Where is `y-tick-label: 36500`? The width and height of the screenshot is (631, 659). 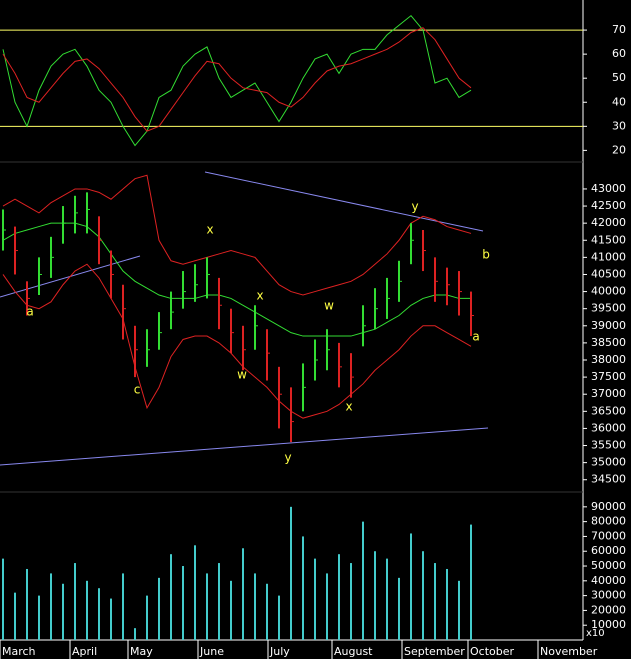 y-tick-label: 36500 is located at coordinates (608, 410).